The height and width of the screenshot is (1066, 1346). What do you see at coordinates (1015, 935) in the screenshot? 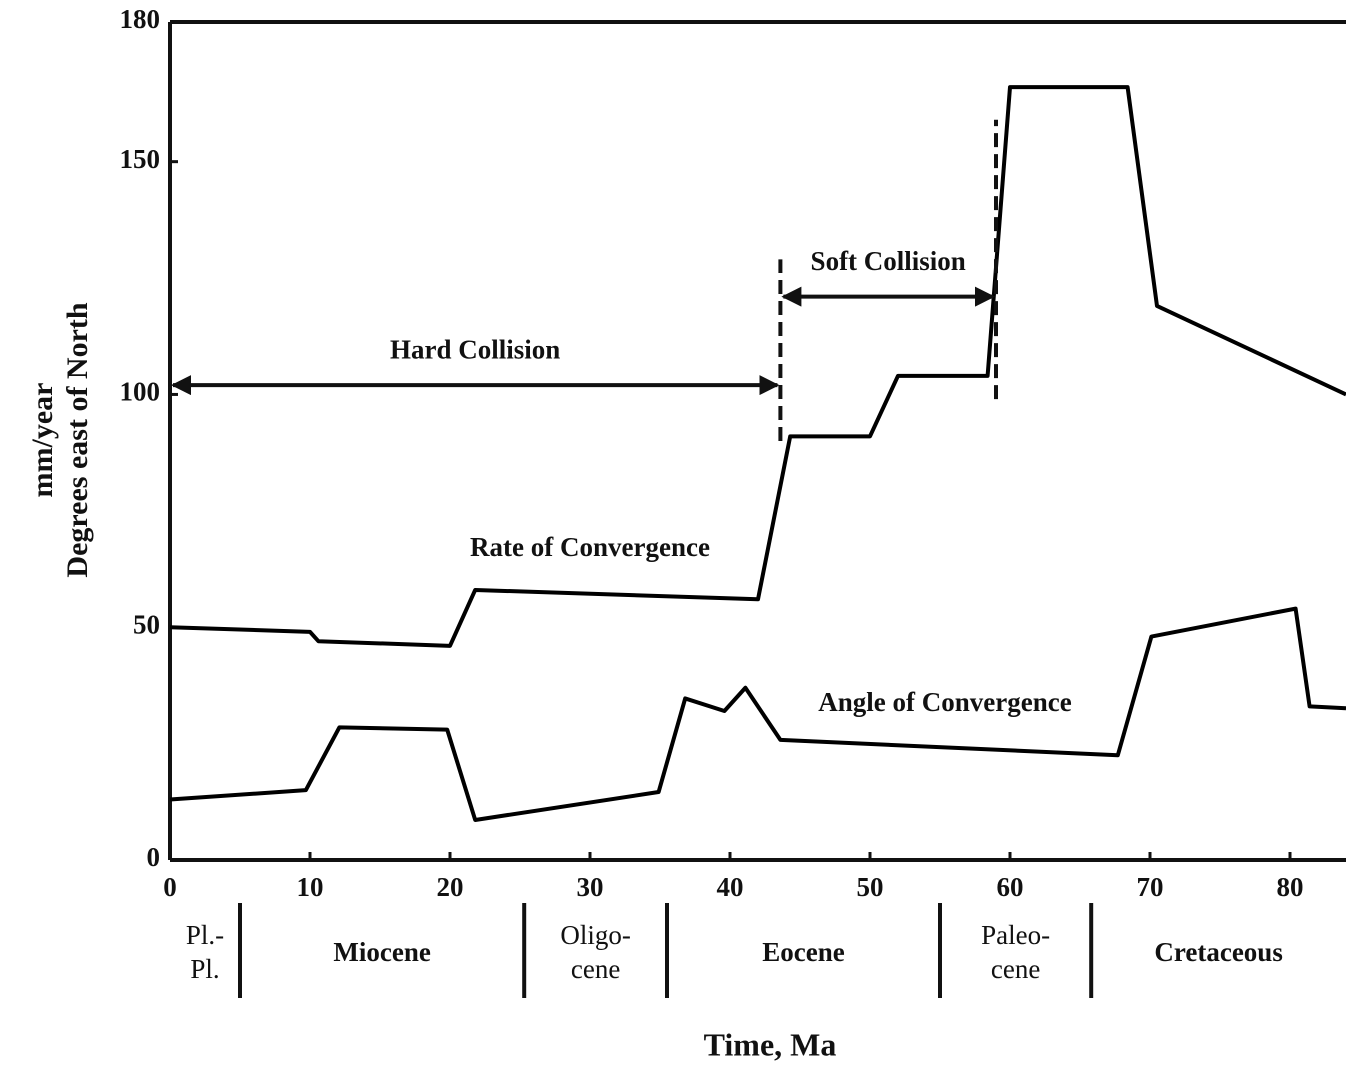
I see `epoch-label: Paleo-` at bounding box center [1015, 935].